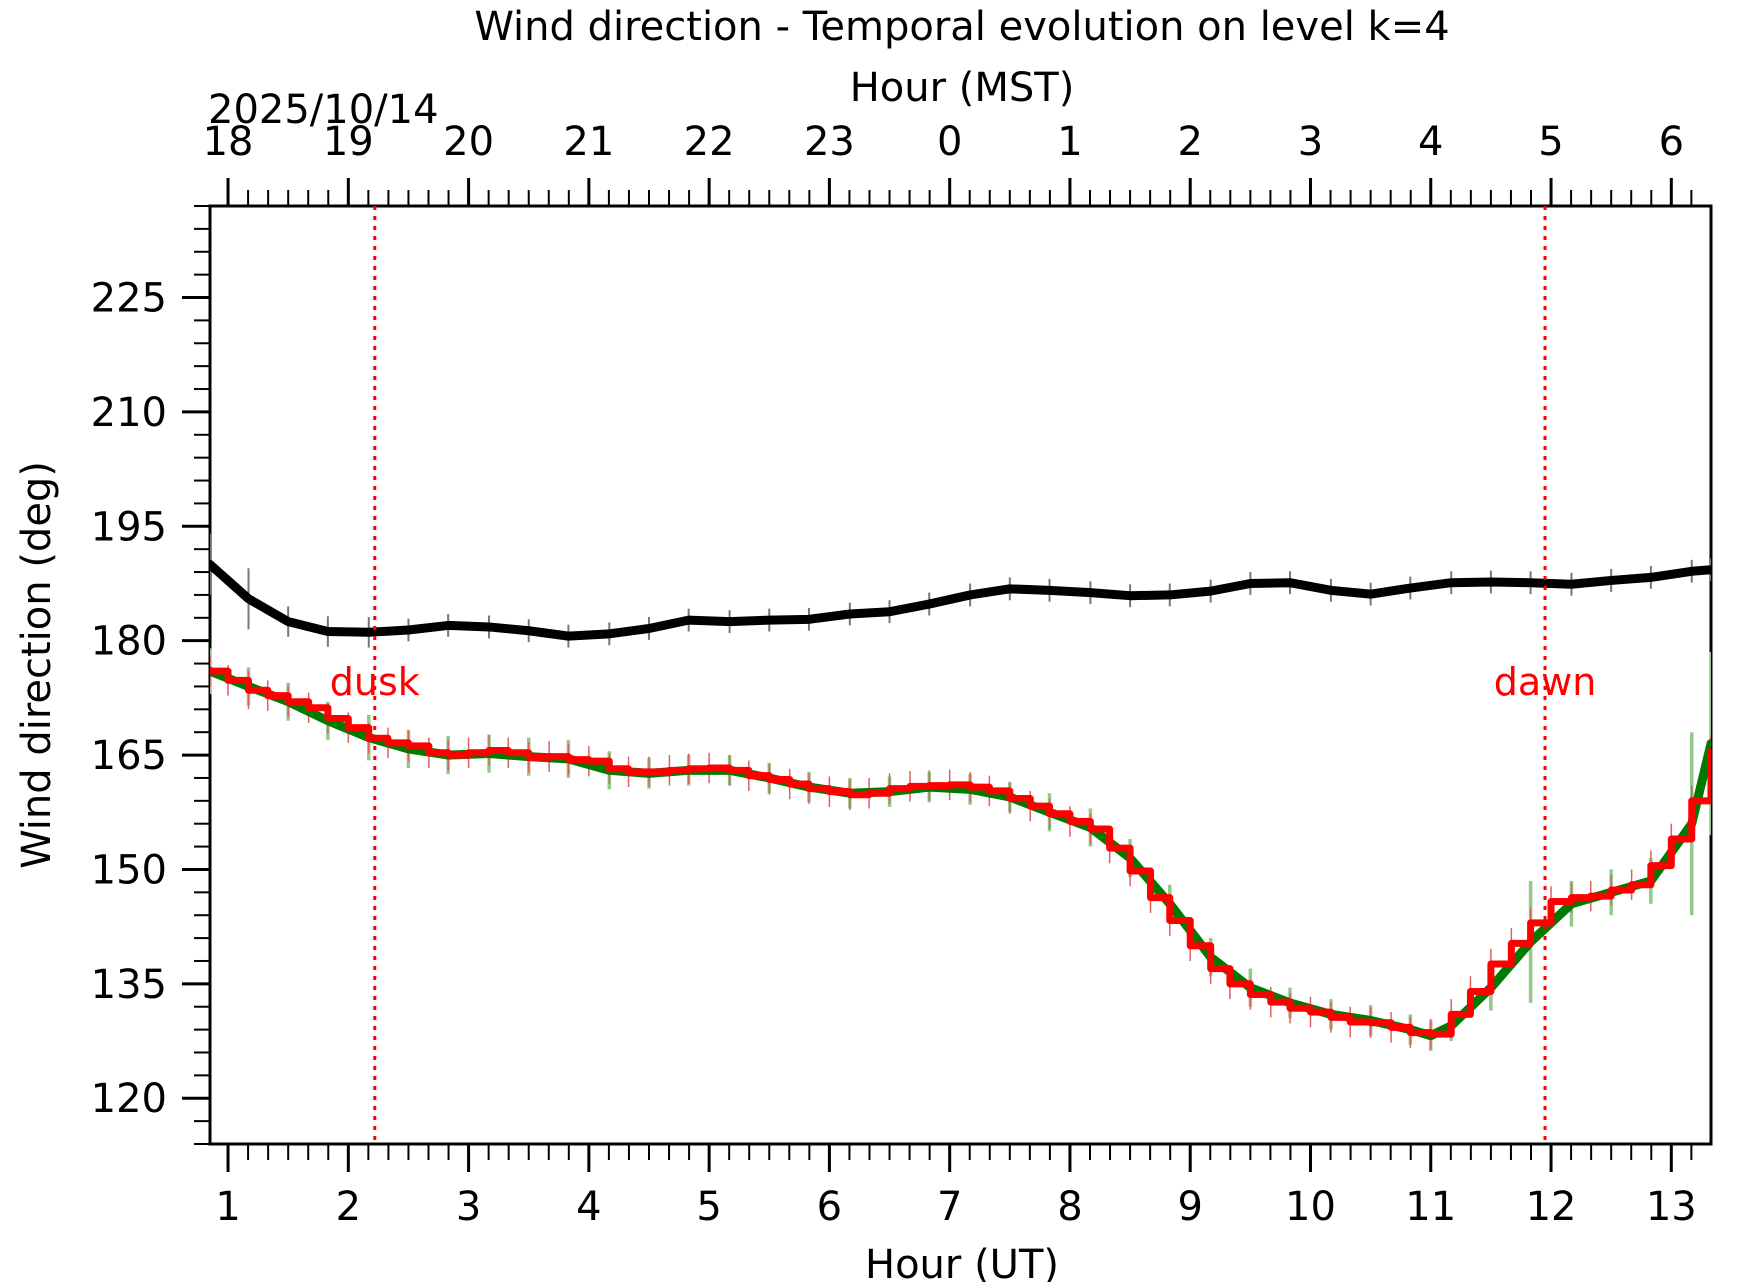 This screenshot has height=1282, width=1742. What do you see at coordinates (129, 985) in the screenshot?
I see `y-tick-label: 135` at bounding box center [129, 985].